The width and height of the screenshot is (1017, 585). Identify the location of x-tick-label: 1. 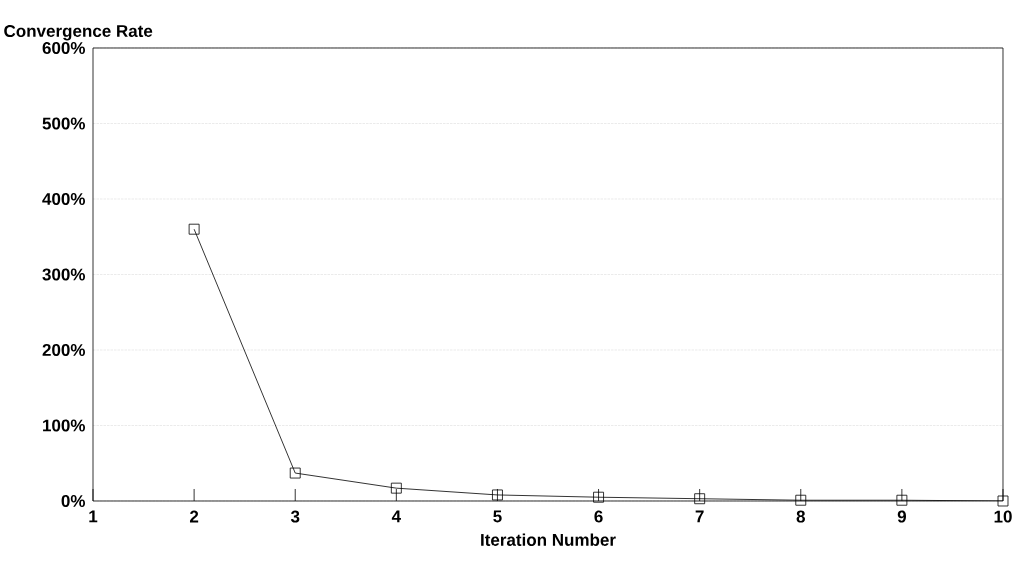
(93, 516).